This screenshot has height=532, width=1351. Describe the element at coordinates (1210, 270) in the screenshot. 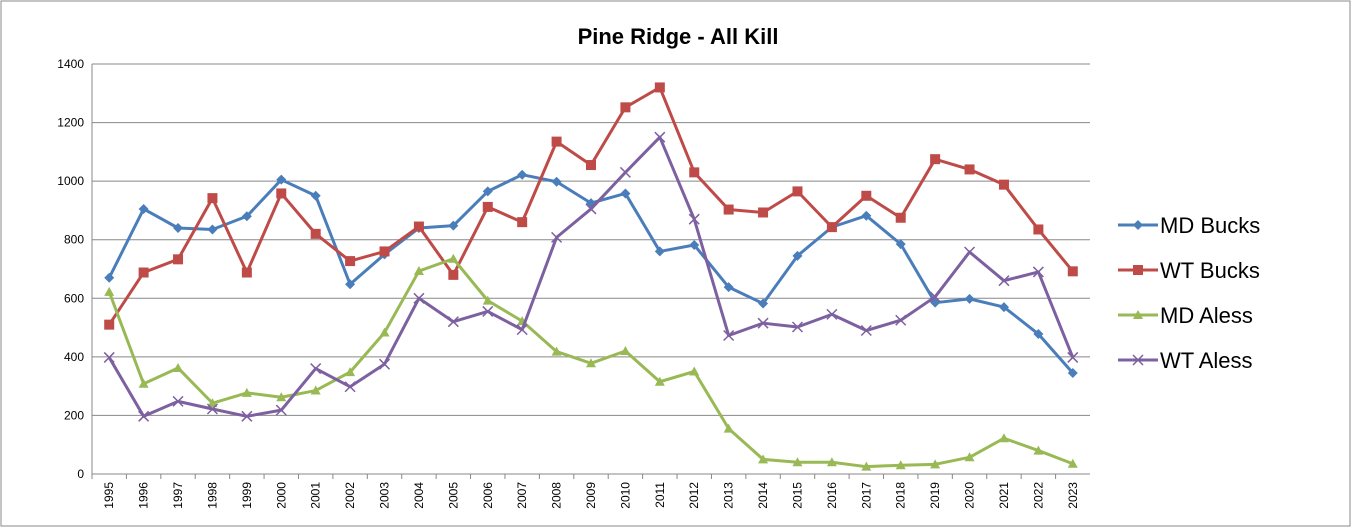

I see `legend-label: WT Bucks` at that location.